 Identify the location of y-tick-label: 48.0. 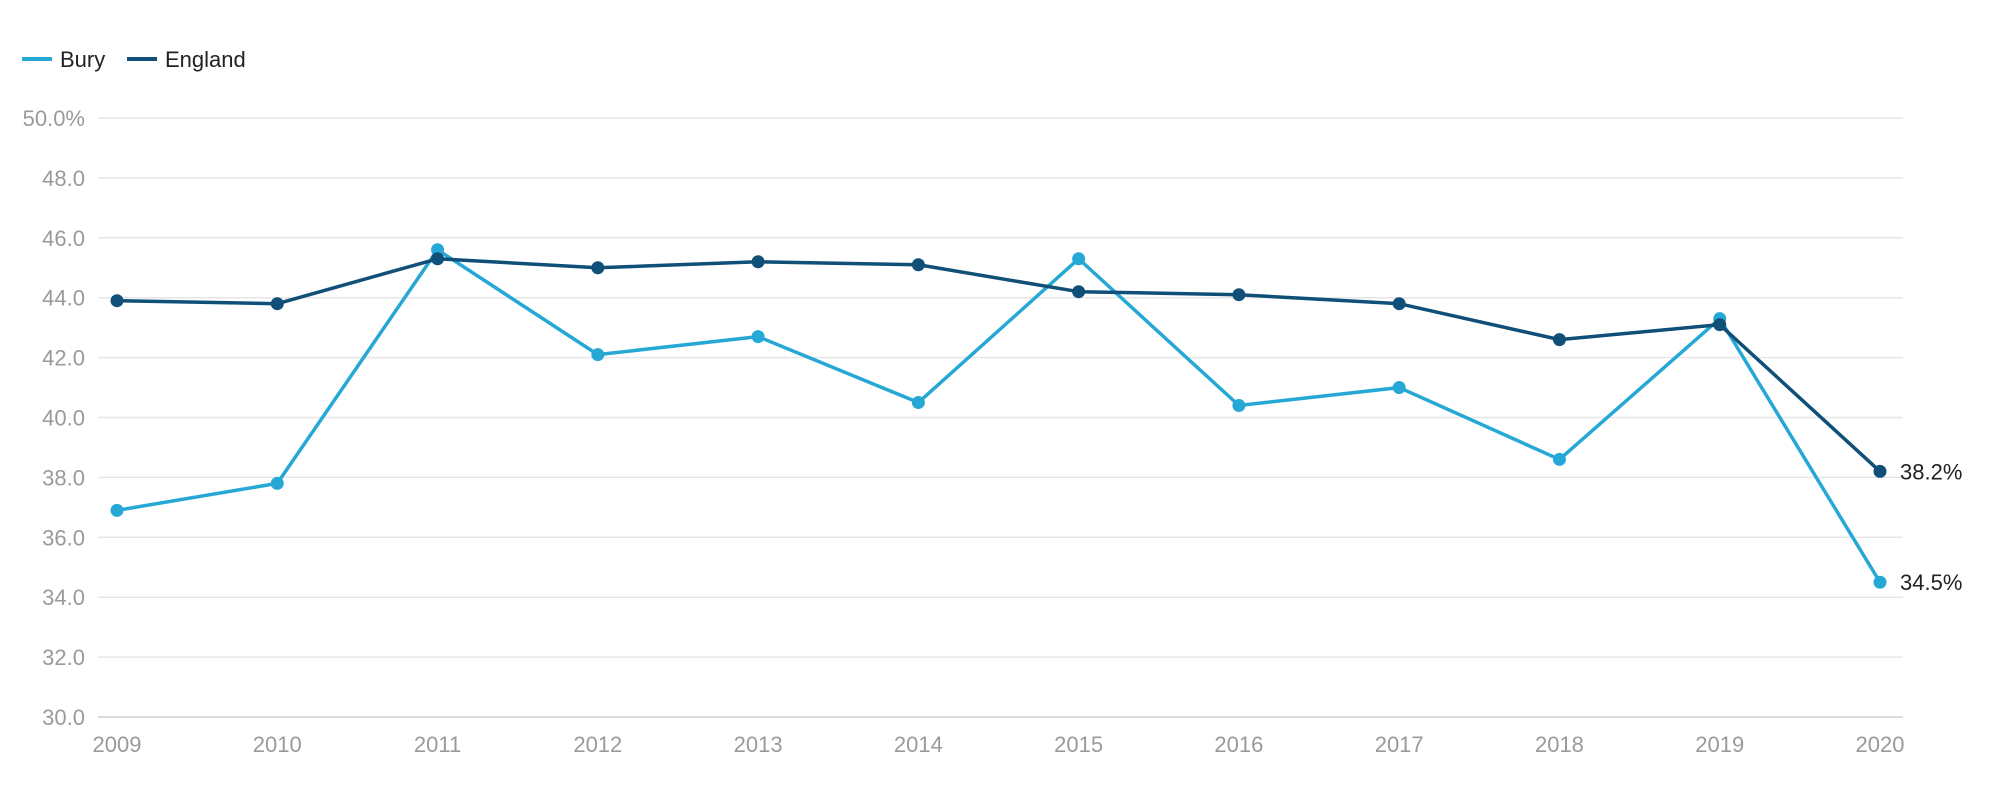
(63, 178).